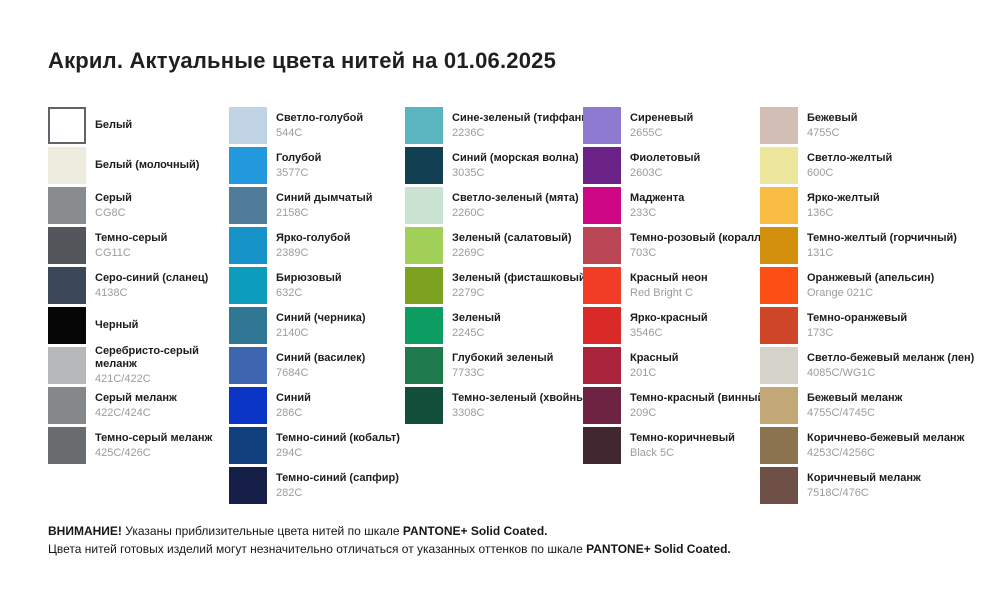 The width and height of the screenshot is (1000, 609). Describe the element at coordinates (697, 237) in the screenshot. I see `thread-name: Темно-розовый (коралл)` at that location.